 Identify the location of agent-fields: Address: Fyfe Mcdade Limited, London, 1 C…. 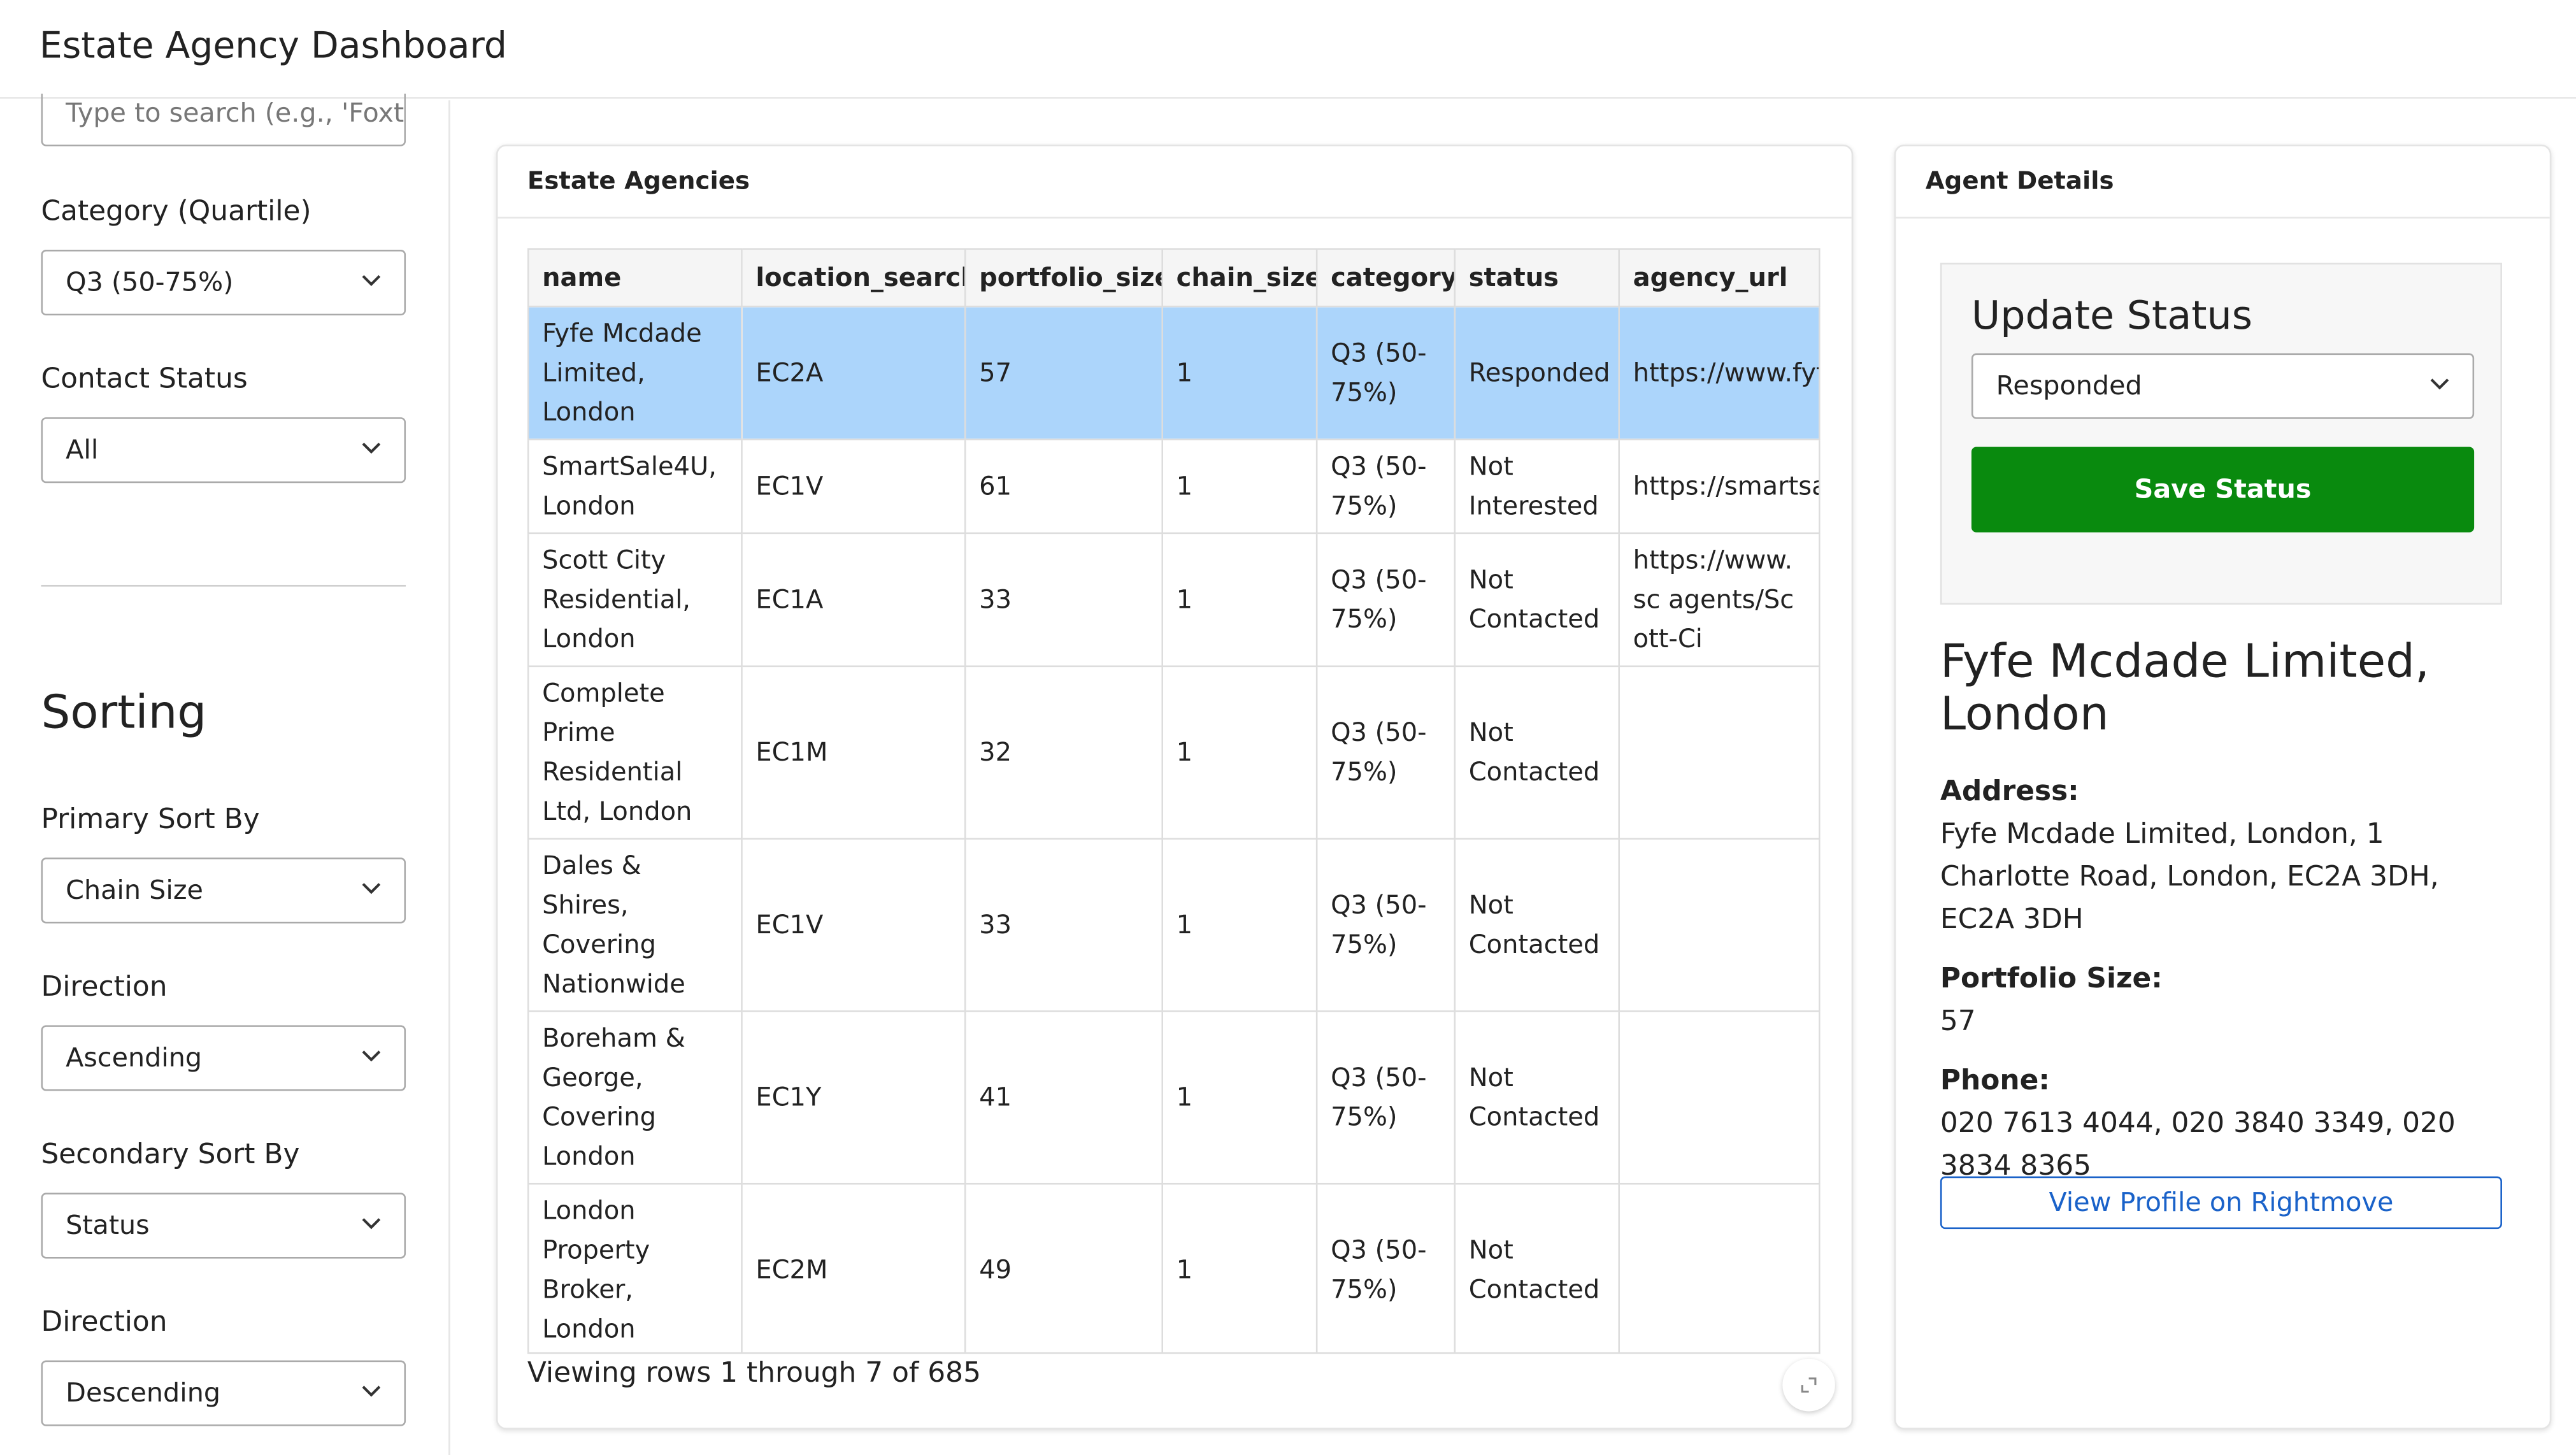
(2227, 988).